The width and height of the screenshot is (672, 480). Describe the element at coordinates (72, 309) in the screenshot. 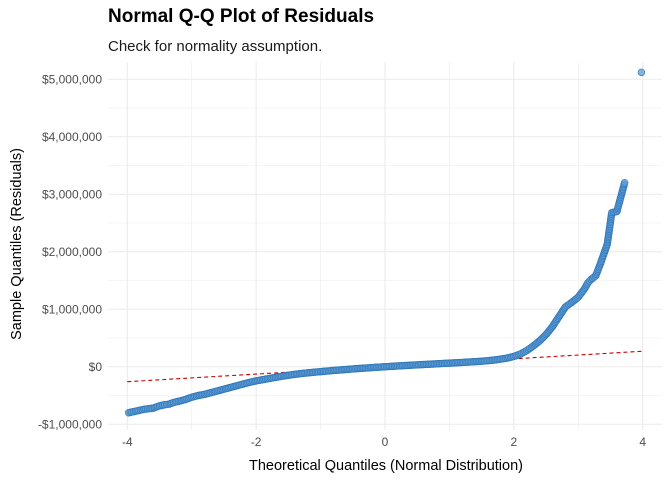

I see `y-tick-label: $1,000,000` at that location.